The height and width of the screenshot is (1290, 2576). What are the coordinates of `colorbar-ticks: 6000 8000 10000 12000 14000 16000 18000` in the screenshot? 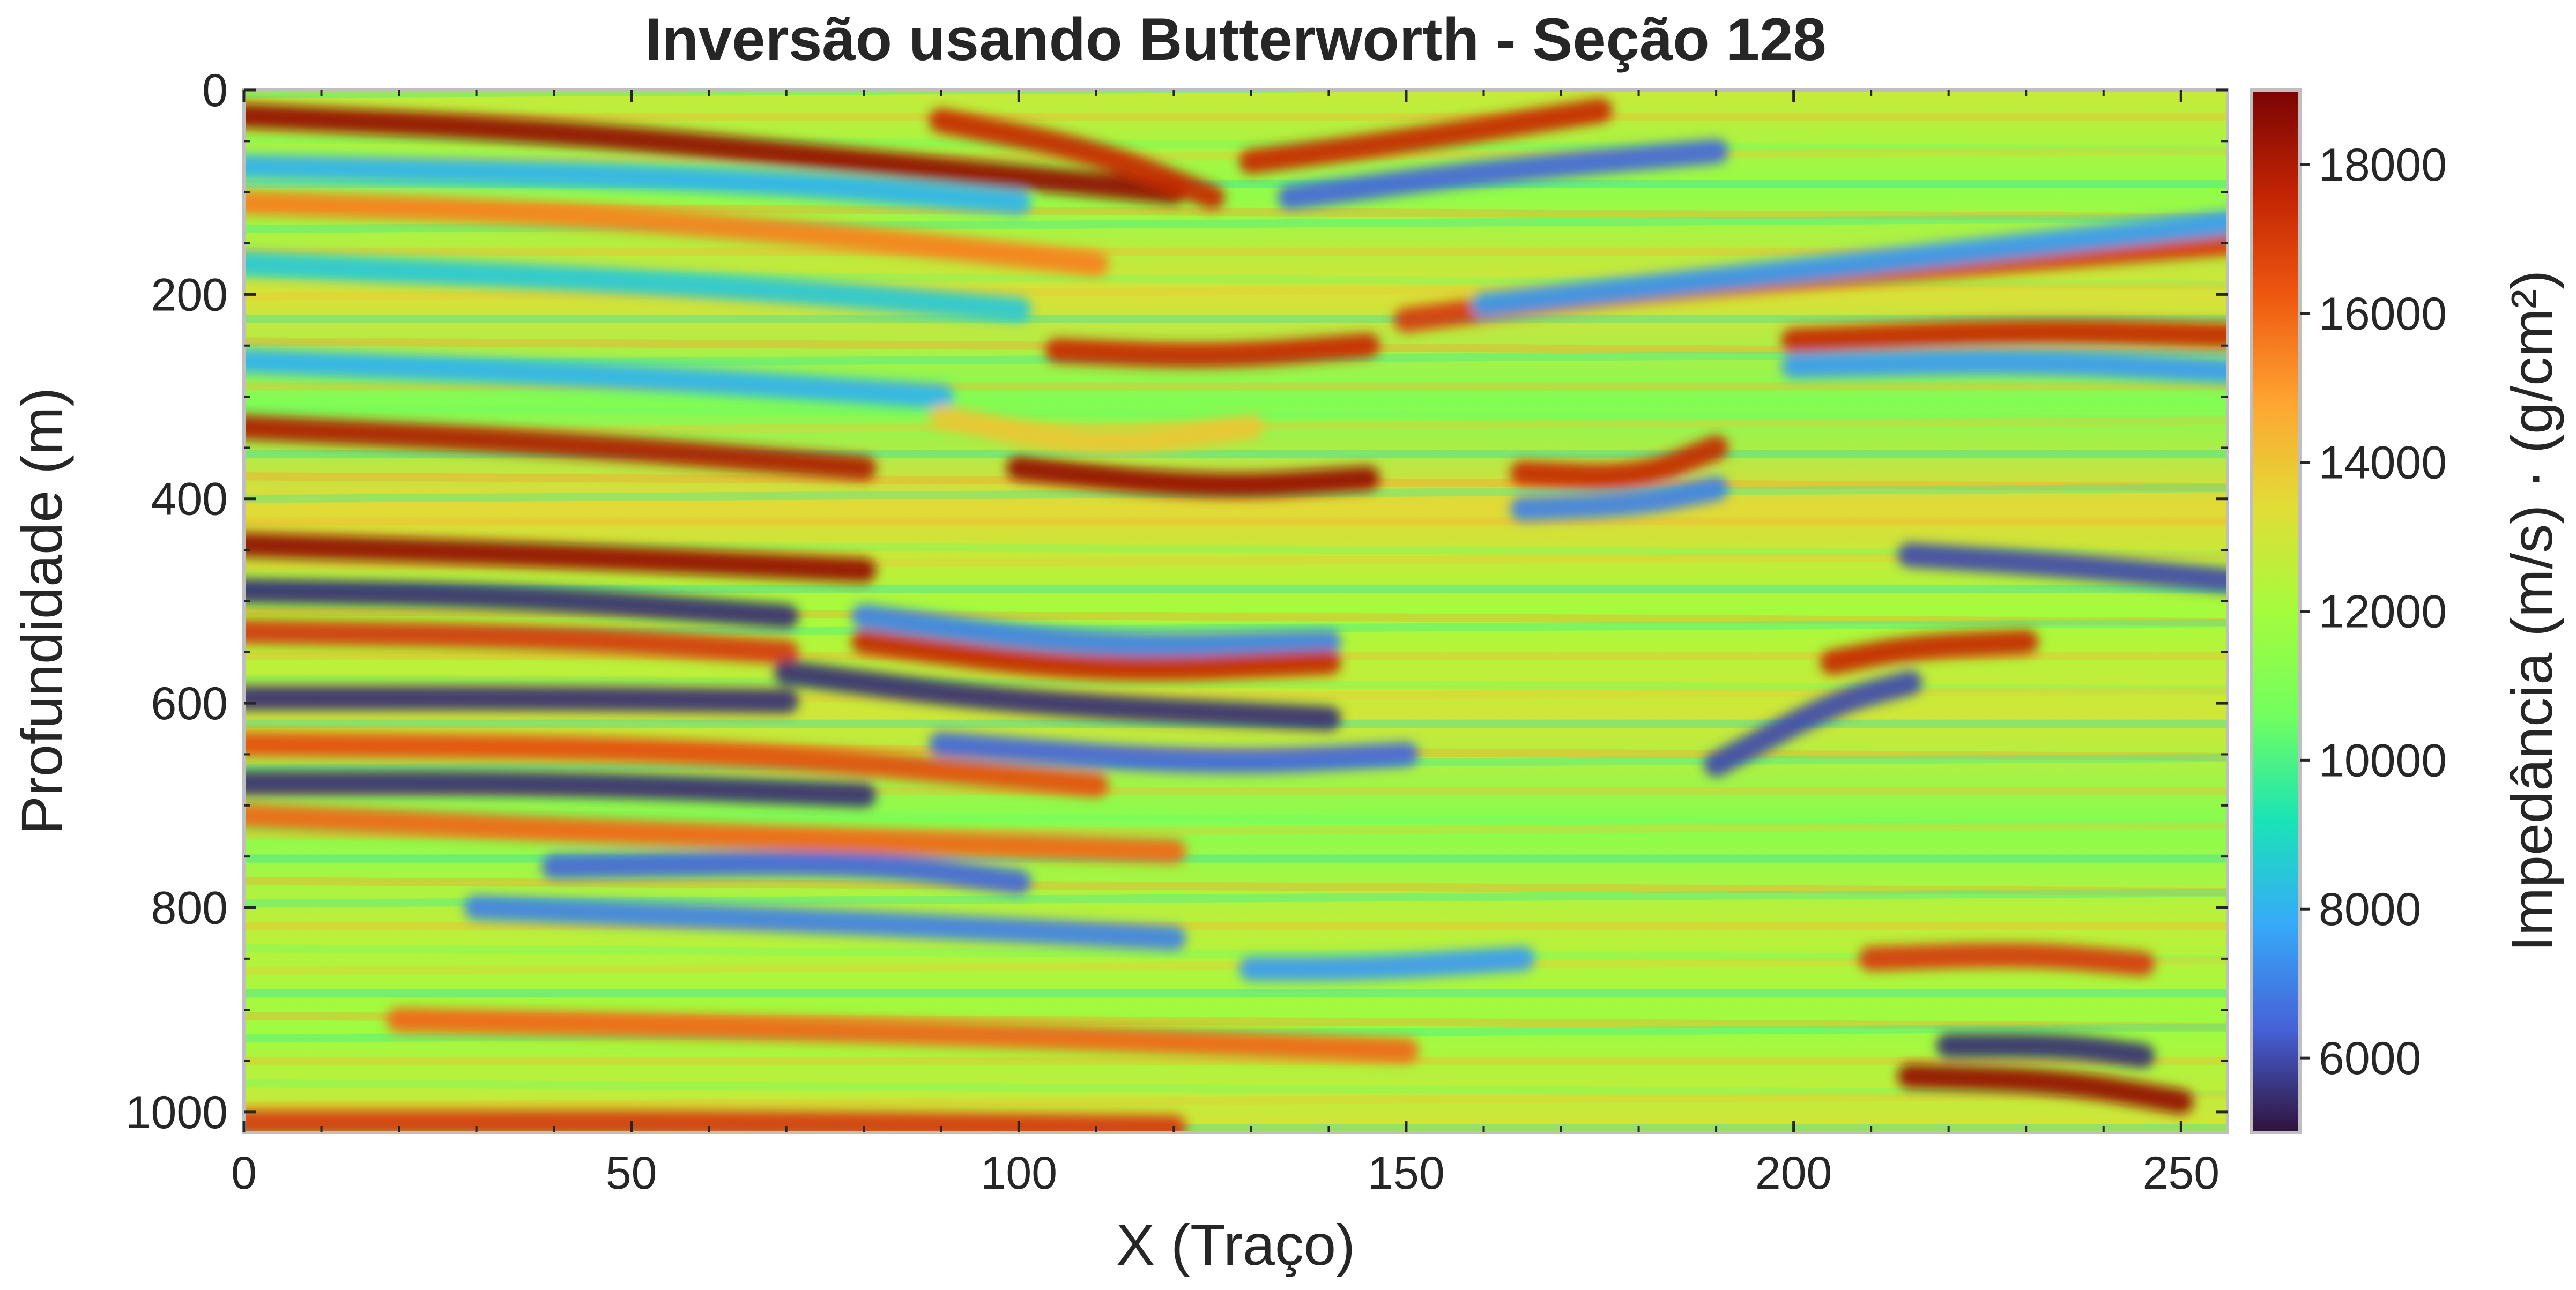 It's located at (2374, 611).